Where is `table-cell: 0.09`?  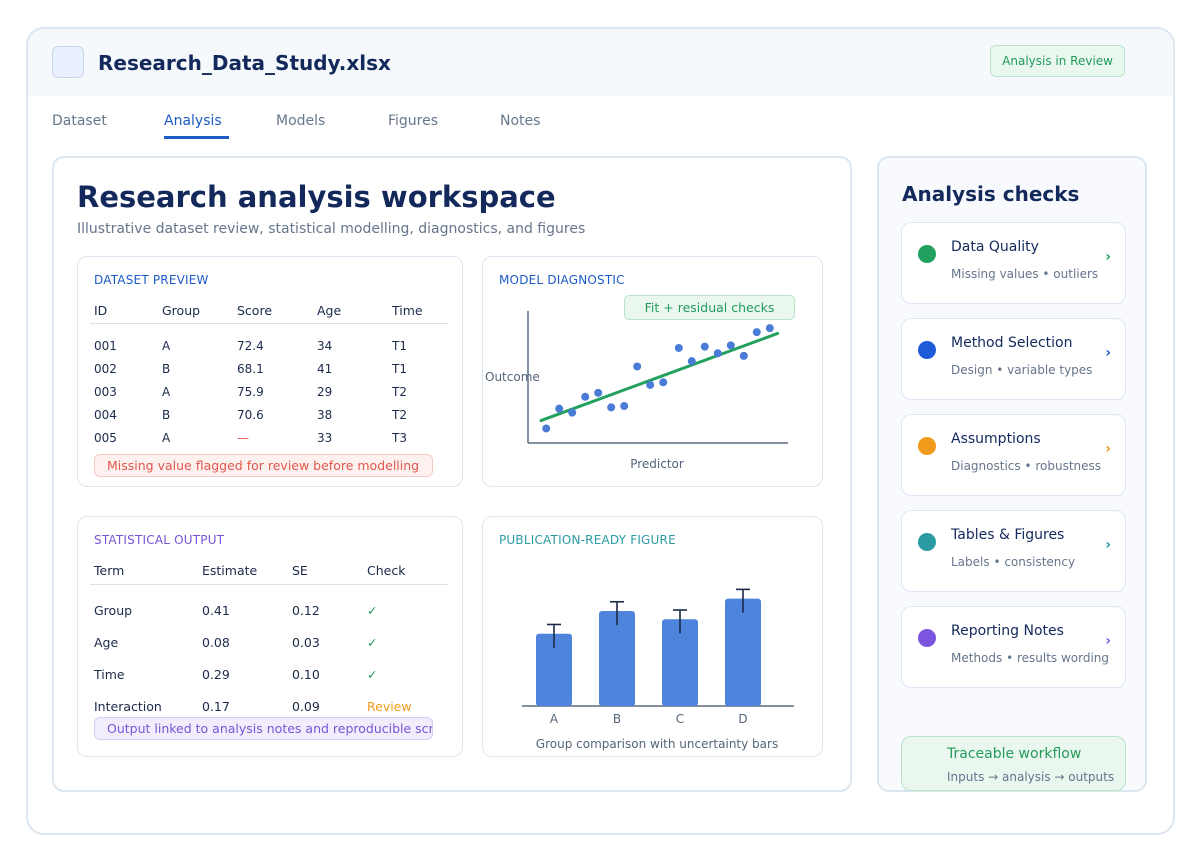
table-cell: 0.09 is located at coordinates (306, 706).